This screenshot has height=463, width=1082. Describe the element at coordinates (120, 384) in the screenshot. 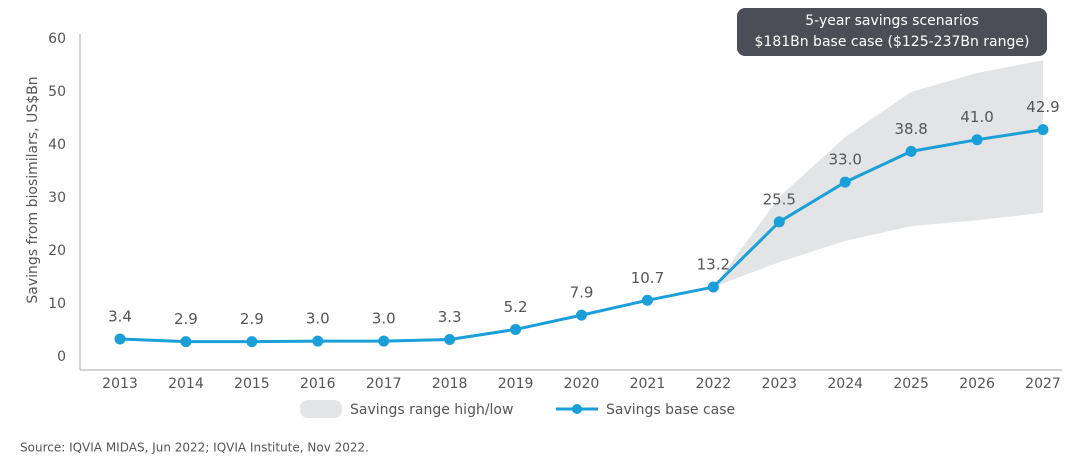

I see `x-tick-label: 2013` at that location.